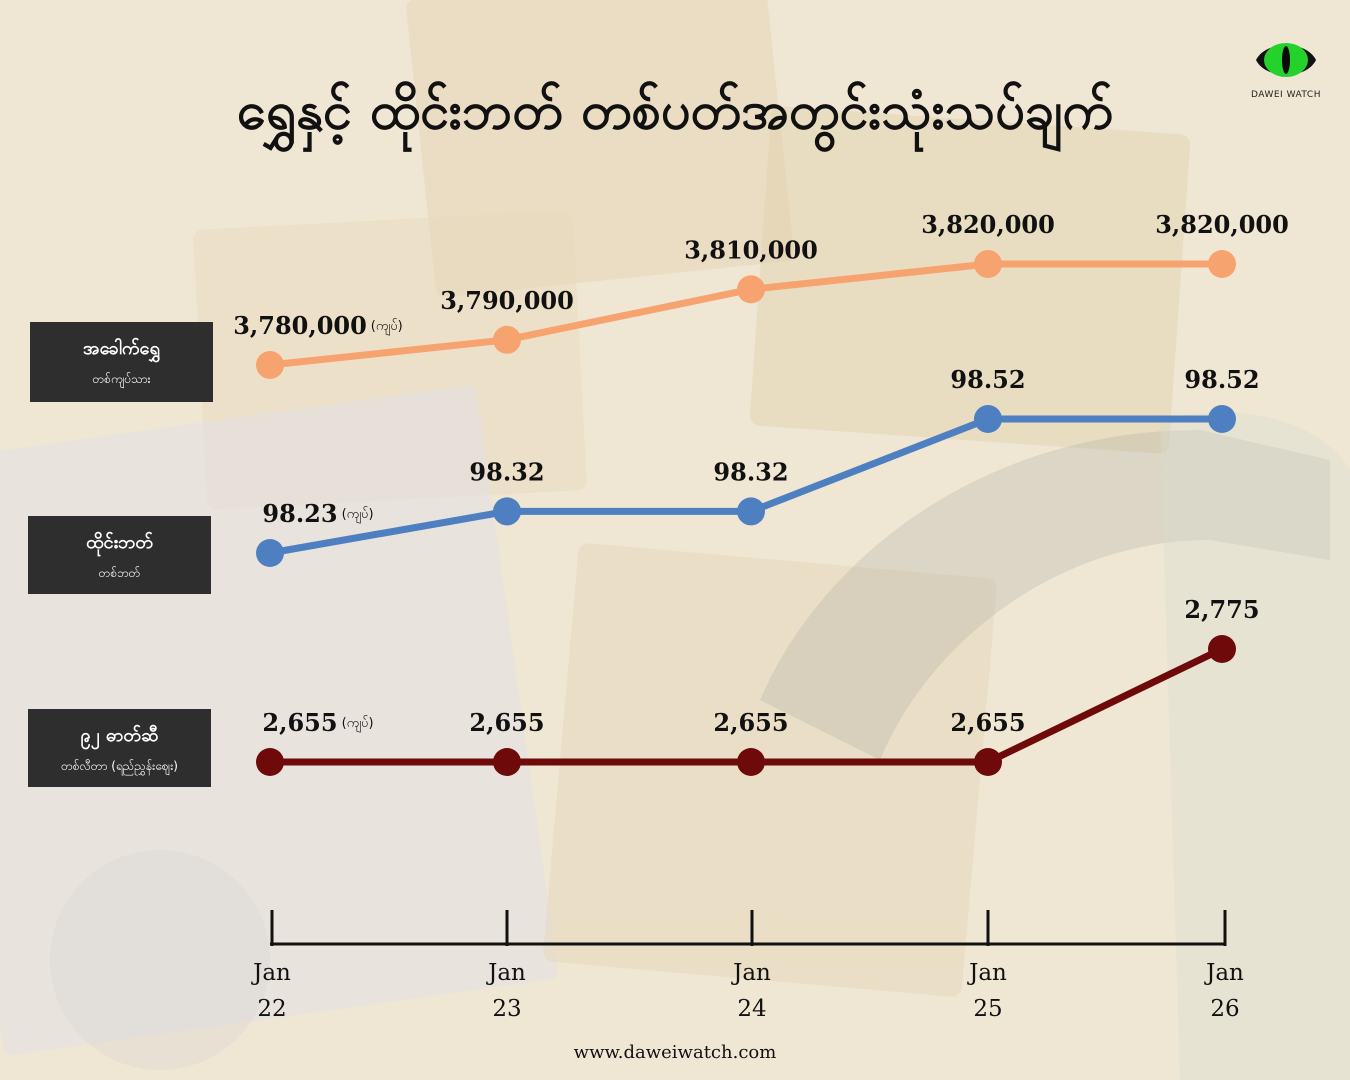 The image size is (1350, 1080). Describe the element at coordinates (507, 300) in the screenshot. I see `data-label-gold: 3,790,000` at that location.